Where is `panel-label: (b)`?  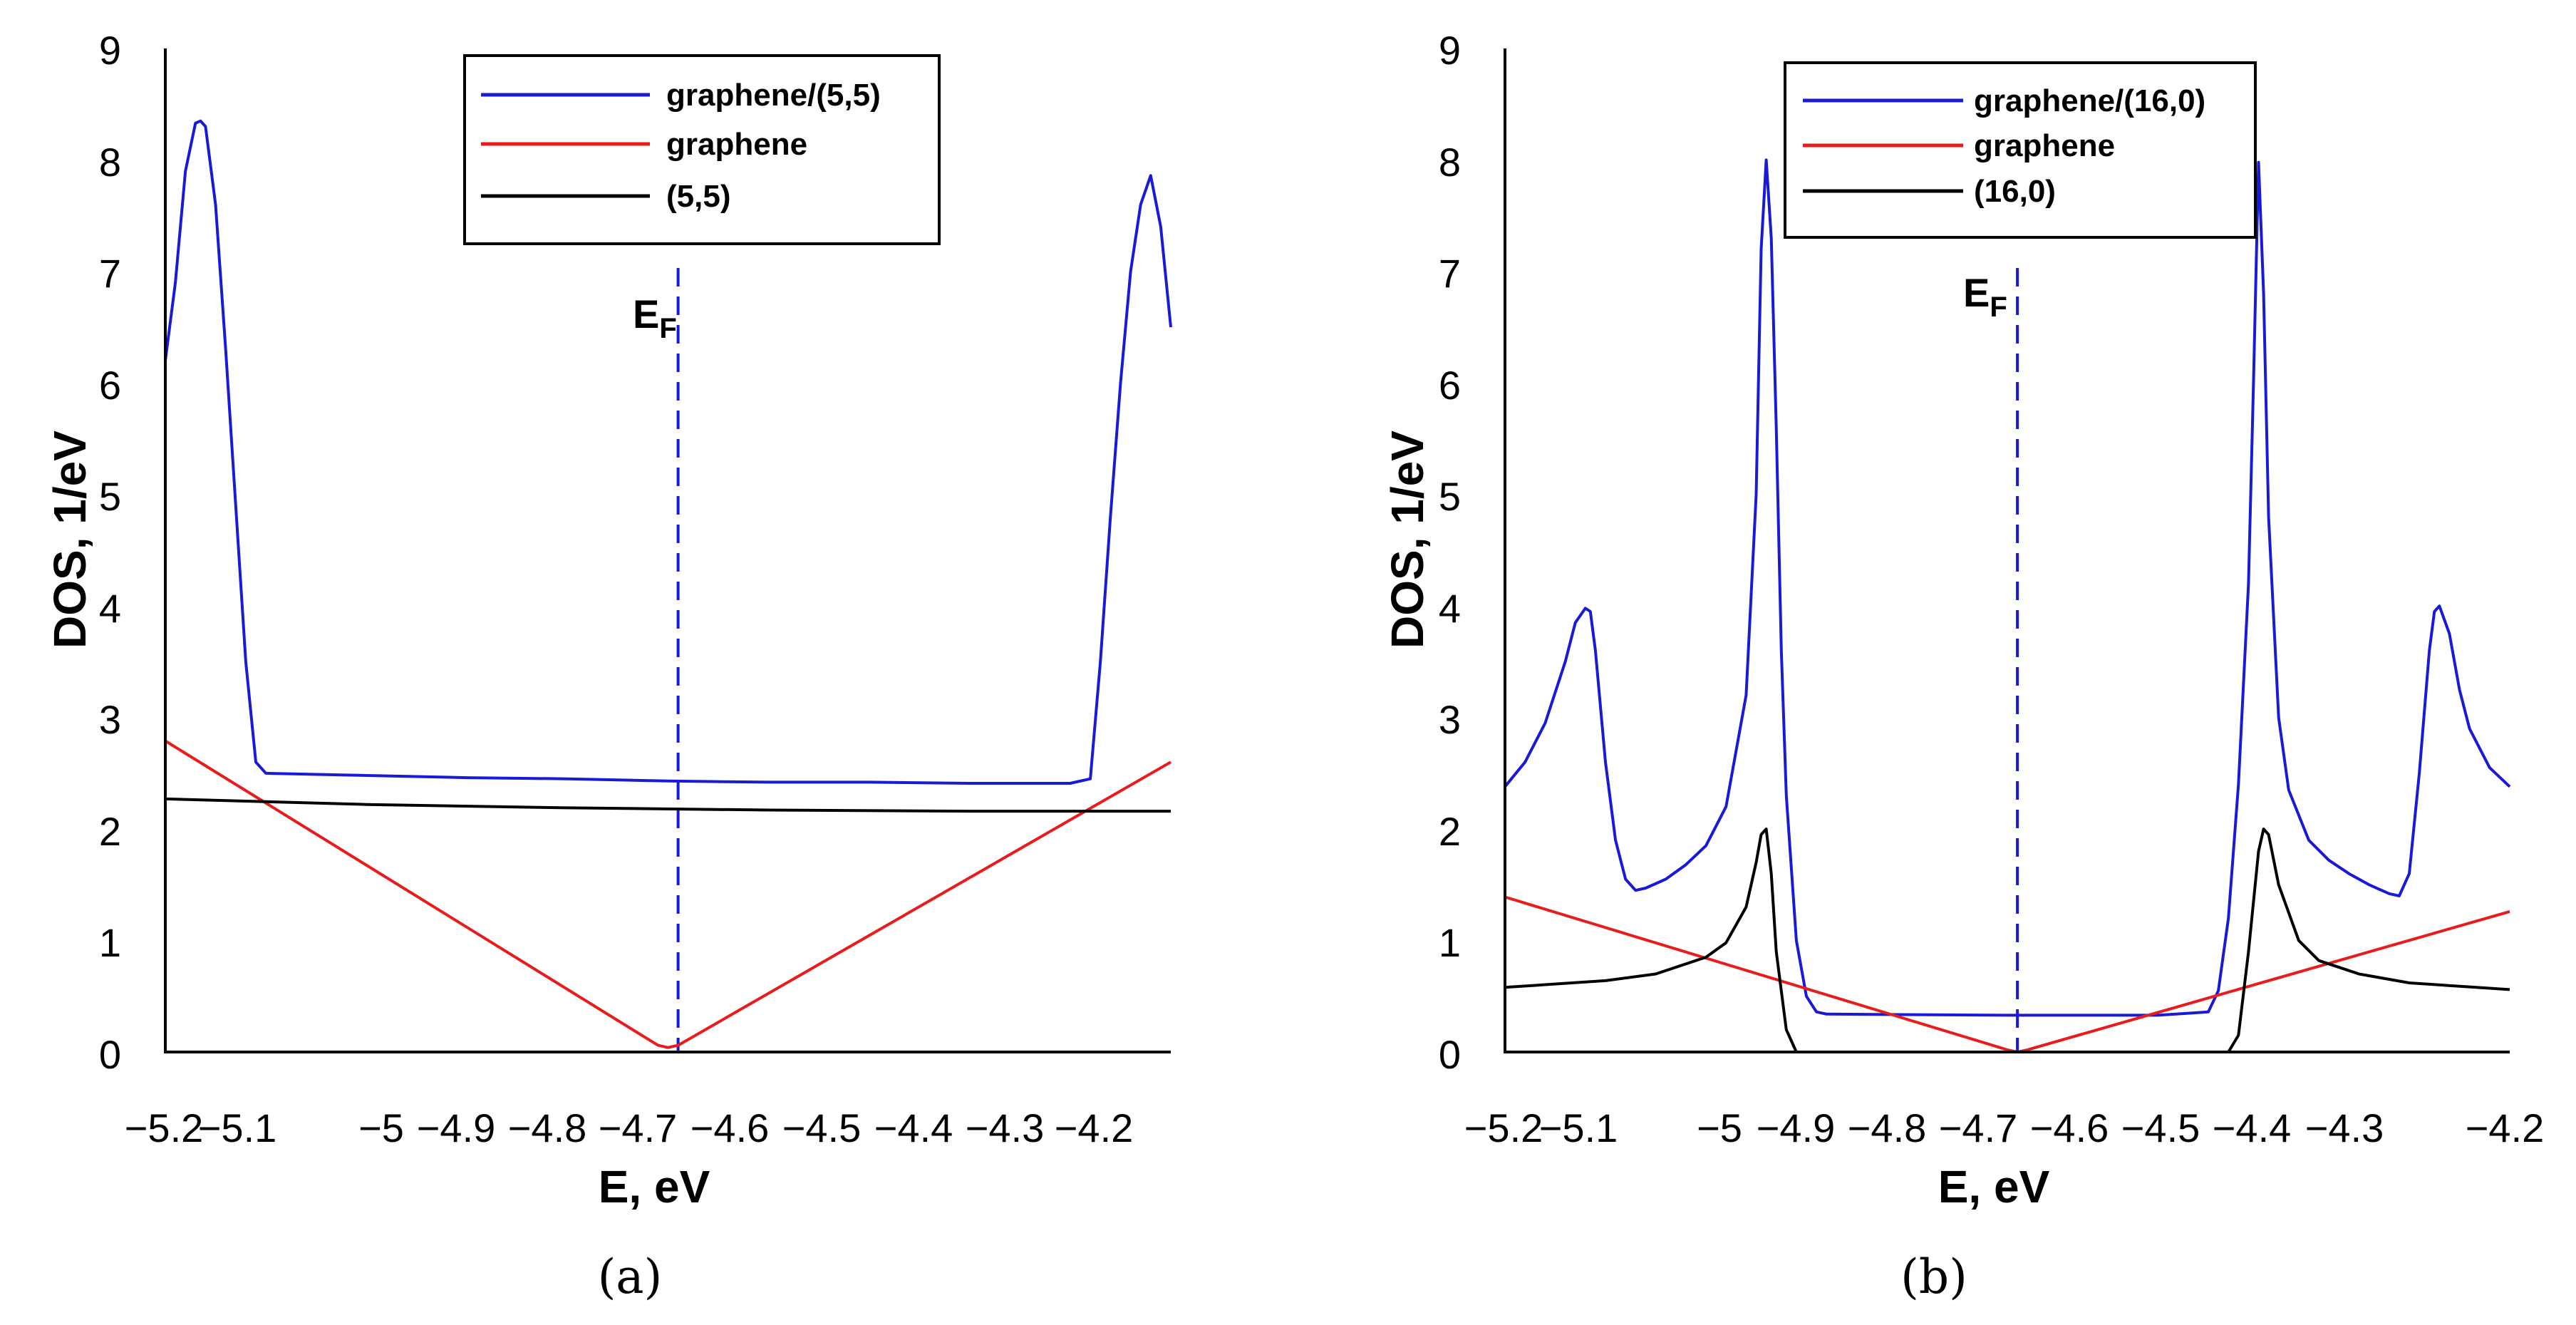 panel-label: (b) is located at coordinates (1933, 1276).